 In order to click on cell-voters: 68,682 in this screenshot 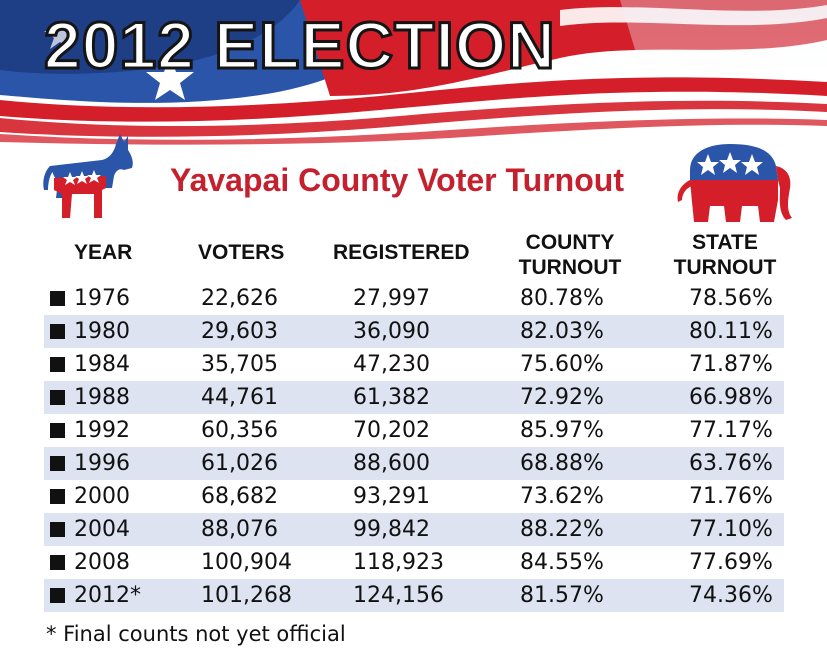, I will do `click(239, 496)`.